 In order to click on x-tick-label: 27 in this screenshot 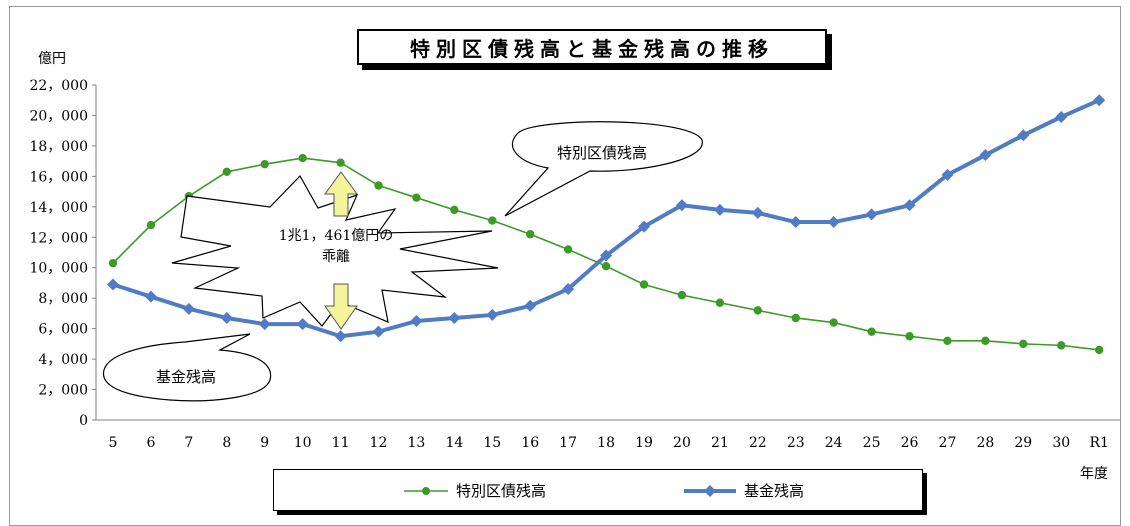, I will do `click(948, 443)`.